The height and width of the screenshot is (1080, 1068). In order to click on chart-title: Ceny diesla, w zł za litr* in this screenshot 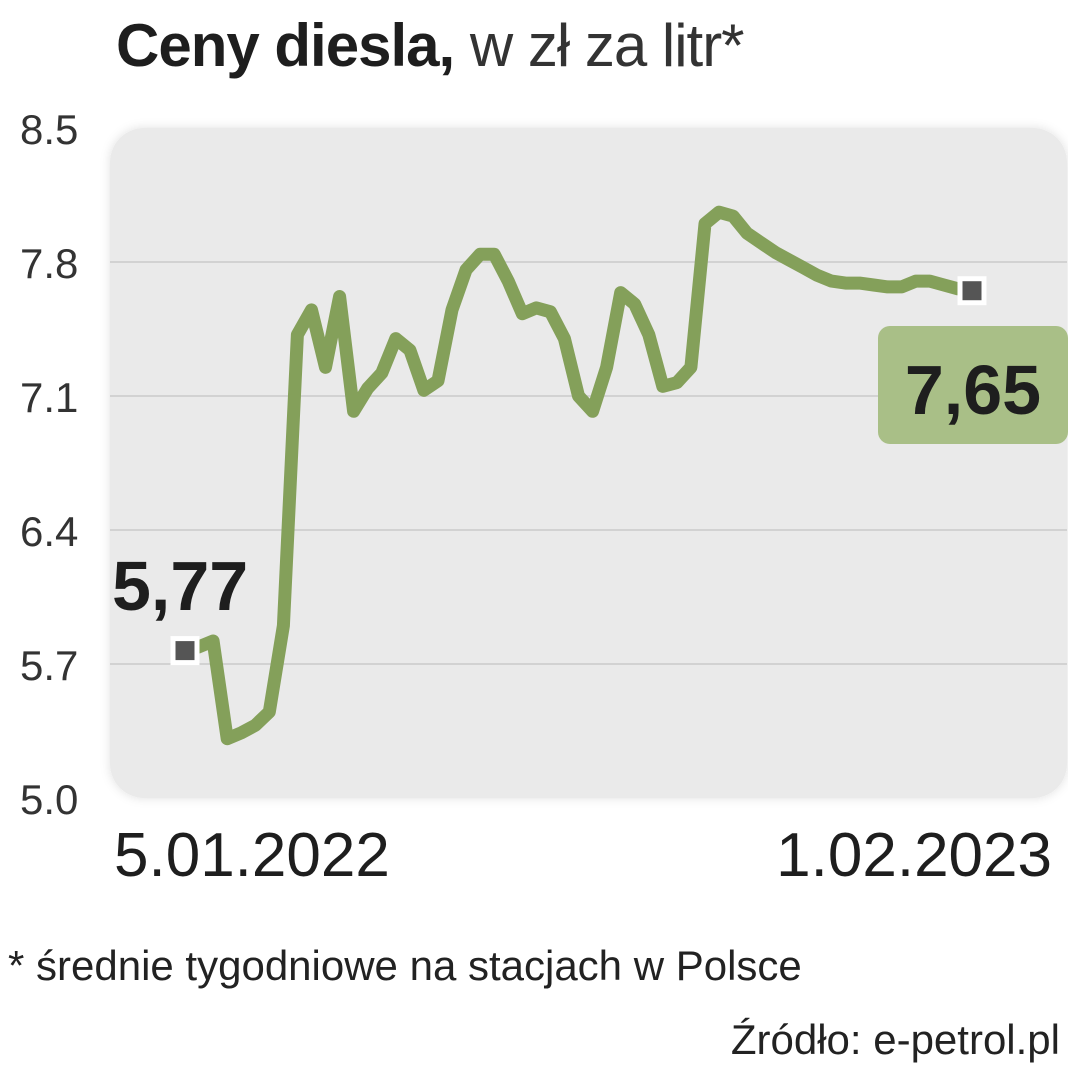, I will do `click(430, 46)`.